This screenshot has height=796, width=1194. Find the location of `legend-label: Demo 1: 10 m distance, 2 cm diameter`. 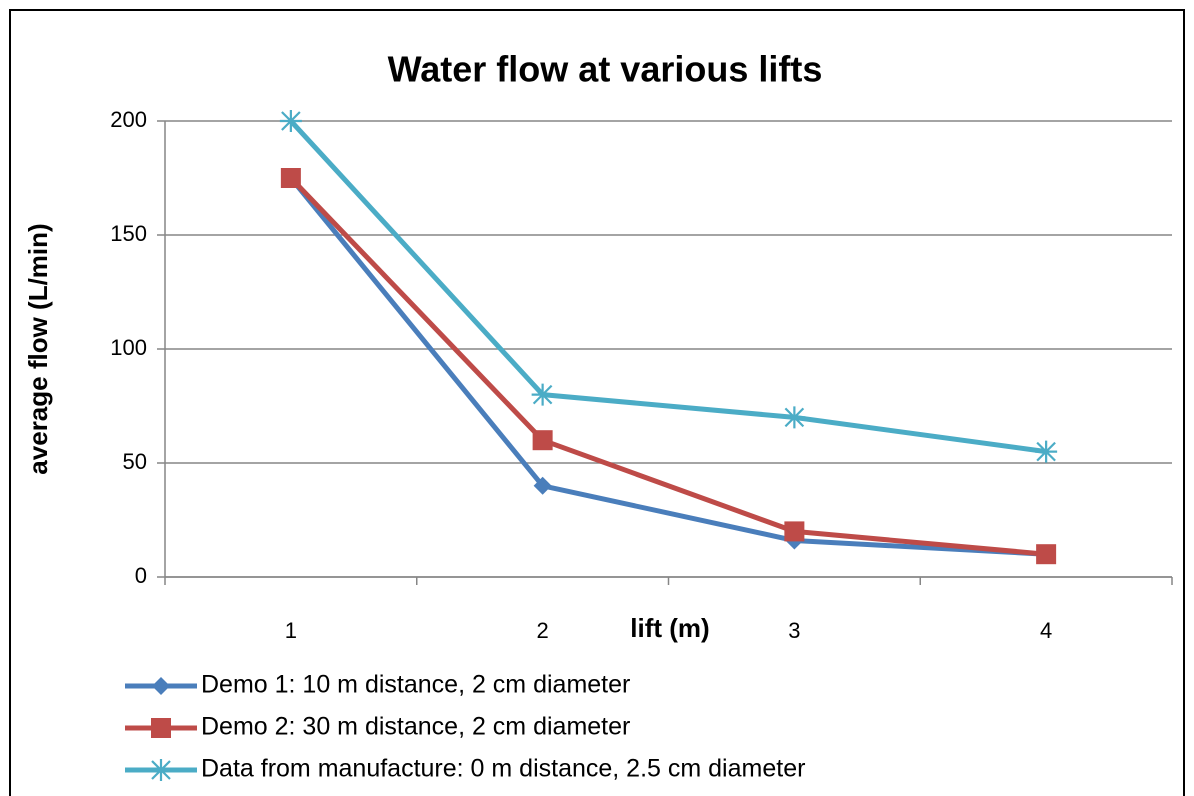

legend-label: Demo 1: 10 m distance, 2 cm diameter is located at coordinates (415, 685).